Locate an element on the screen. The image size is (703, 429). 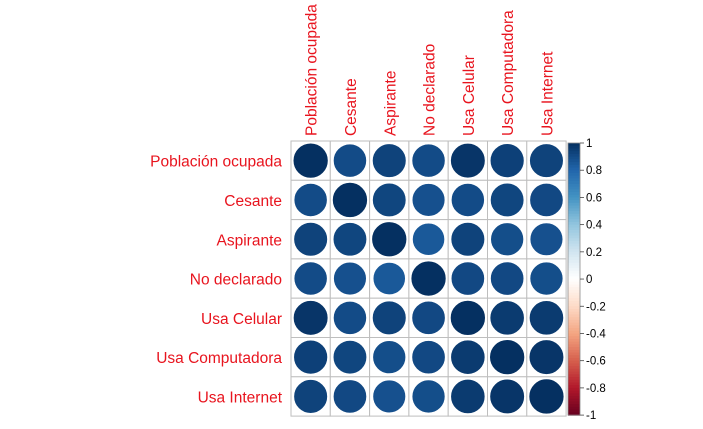
row-label: Usa Internet is located at coordinates (240, 397).